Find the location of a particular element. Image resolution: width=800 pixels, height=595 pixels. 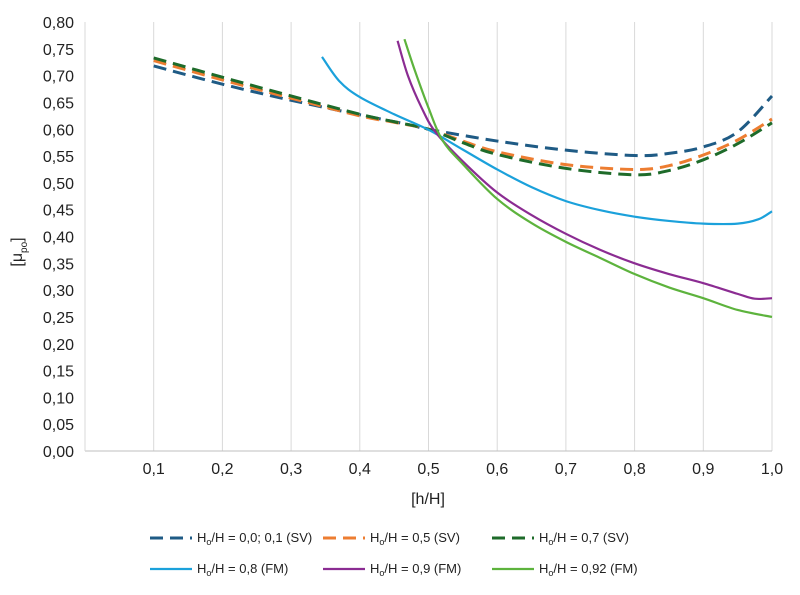

y-tick-label: 0,10 is located at coordinates (58, 398).